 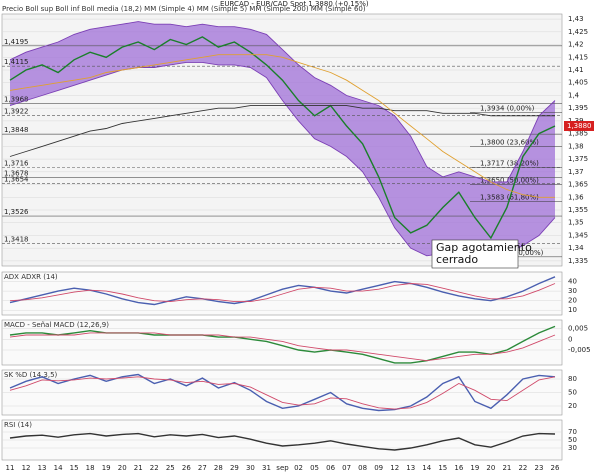 What do you see at coordinates (31, 375) in the screenshot?
I see `panel-title: SK %D (14,3,5)` at bounding box center [31, 375].